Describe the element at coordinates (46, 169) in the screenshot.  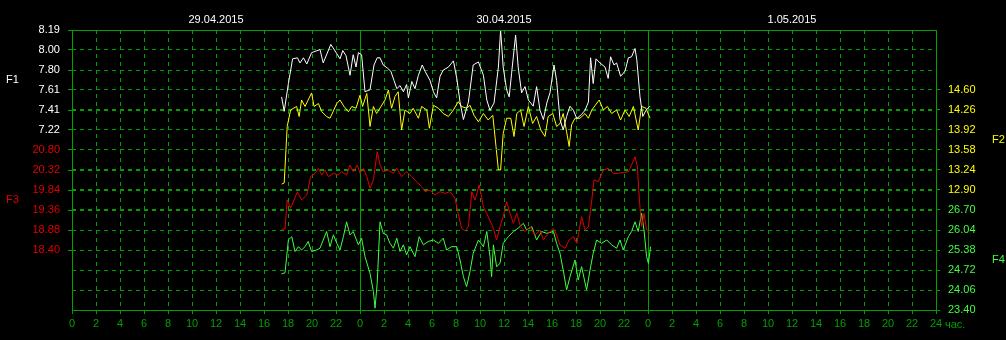
I see `y-tick-label: 20.32` at that location.